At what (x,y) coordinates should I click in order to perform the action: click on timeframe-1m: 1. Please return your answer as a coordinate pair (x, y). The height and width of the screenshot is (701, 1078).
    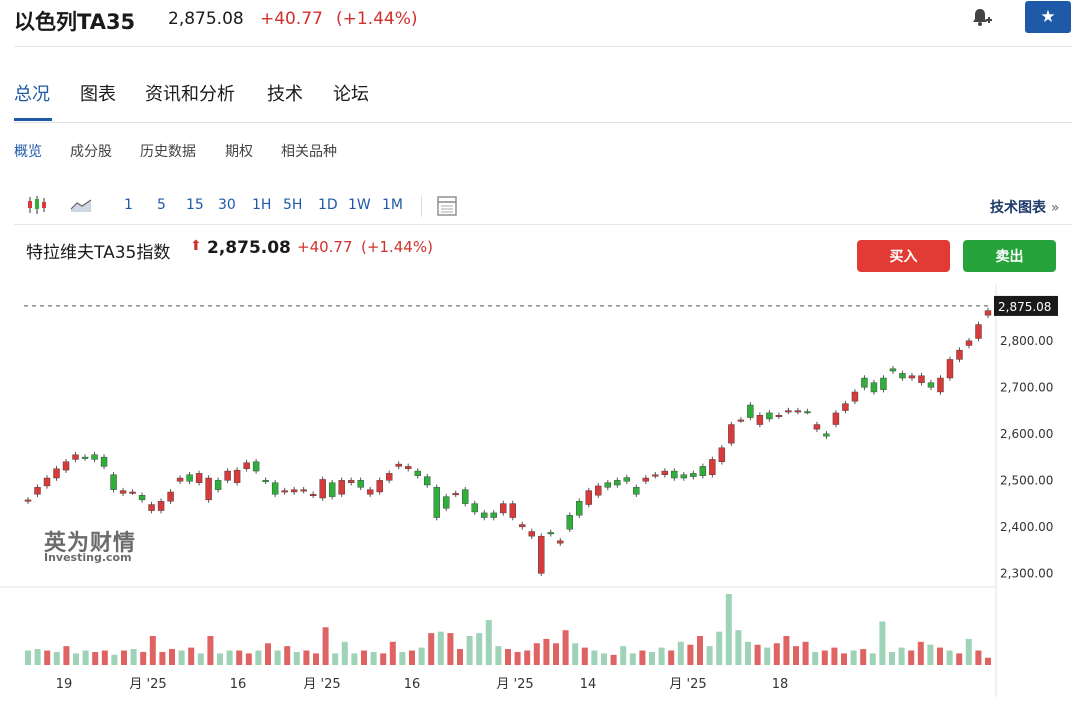
    Looking at the image, I should click on (128, 205).